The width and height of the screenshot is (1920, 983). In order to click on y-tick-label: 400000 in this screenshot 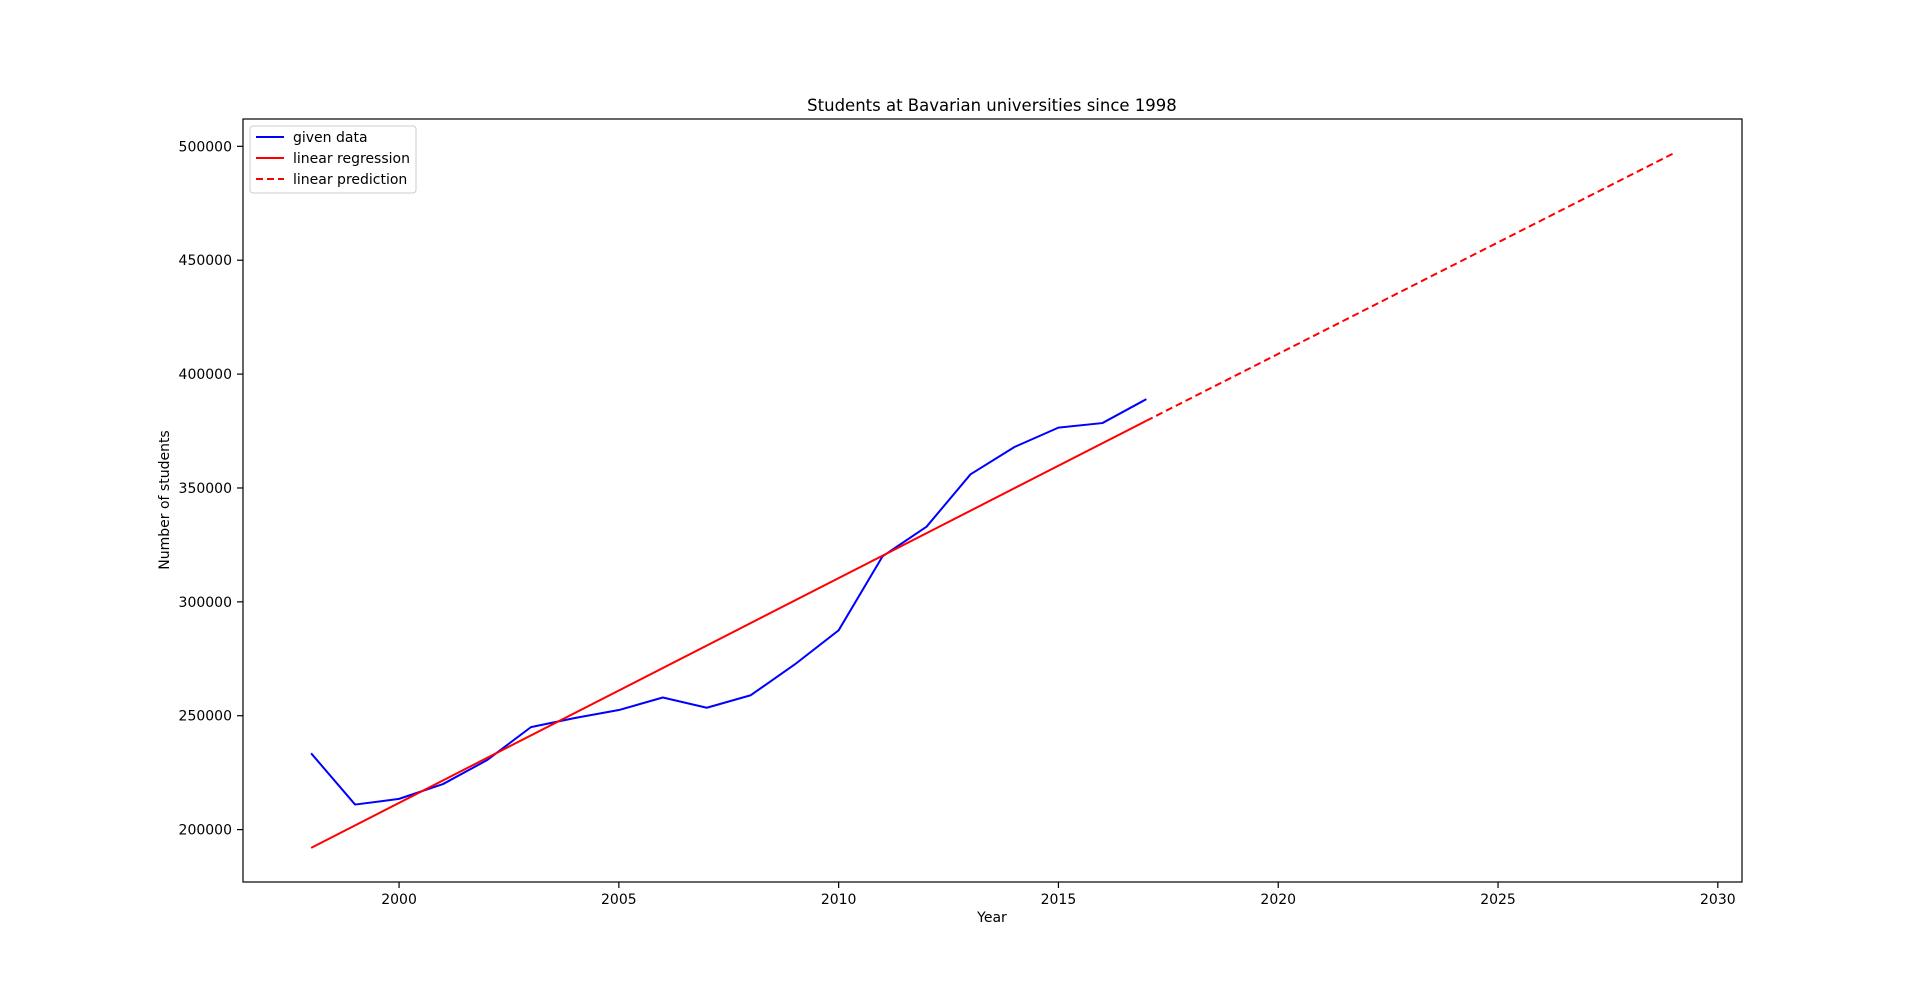, I will do `click(205, 375)`.